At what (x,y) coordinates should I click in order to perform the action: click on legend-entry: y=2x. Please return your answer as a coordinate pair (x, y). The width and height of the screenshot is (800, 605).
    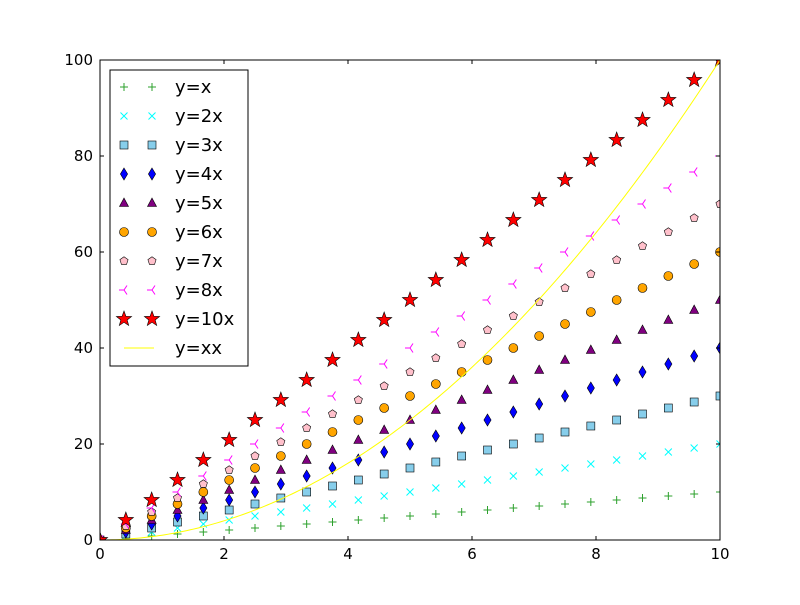
    Looking at the image, I should click on (171, 116).